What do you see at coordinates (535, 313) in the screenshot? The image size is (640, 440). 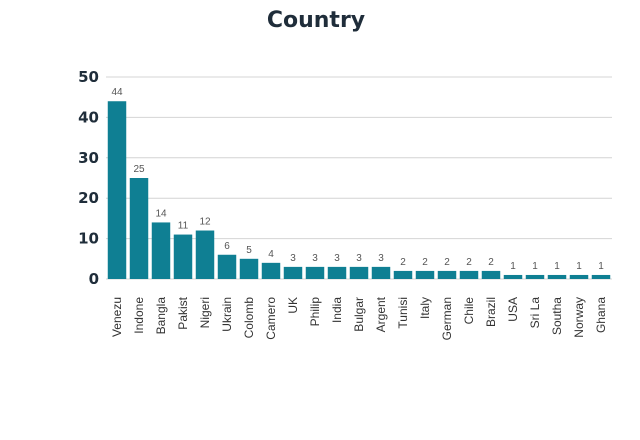 I see `x-tick-label: Sri La` at bounding box center [535, 313].